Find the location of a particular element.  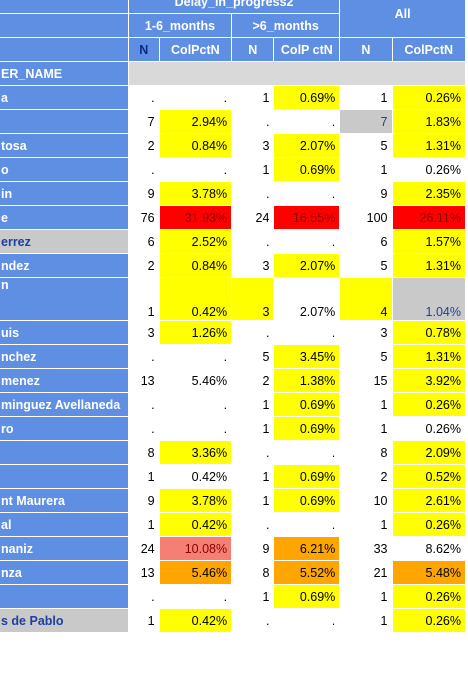

table-row: nchez.. 5 3.45% 5 1.31% is located at coordinates (233, 356).